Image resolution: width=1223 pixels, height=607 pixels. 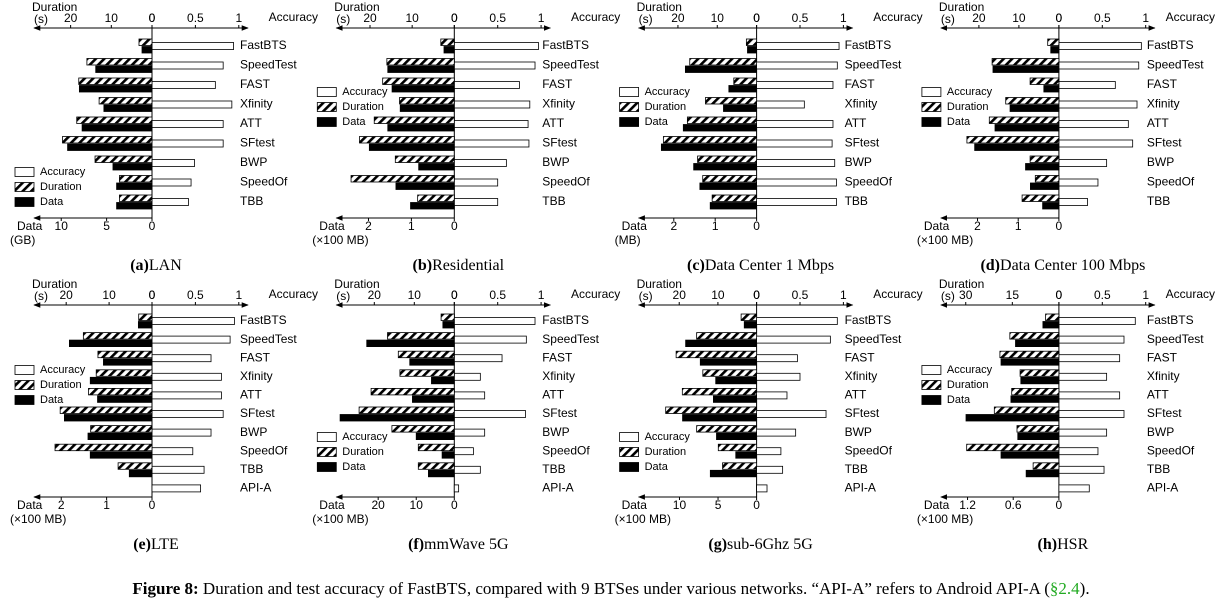 I want to click on category-label: ATT, so click(x=251, y=123).